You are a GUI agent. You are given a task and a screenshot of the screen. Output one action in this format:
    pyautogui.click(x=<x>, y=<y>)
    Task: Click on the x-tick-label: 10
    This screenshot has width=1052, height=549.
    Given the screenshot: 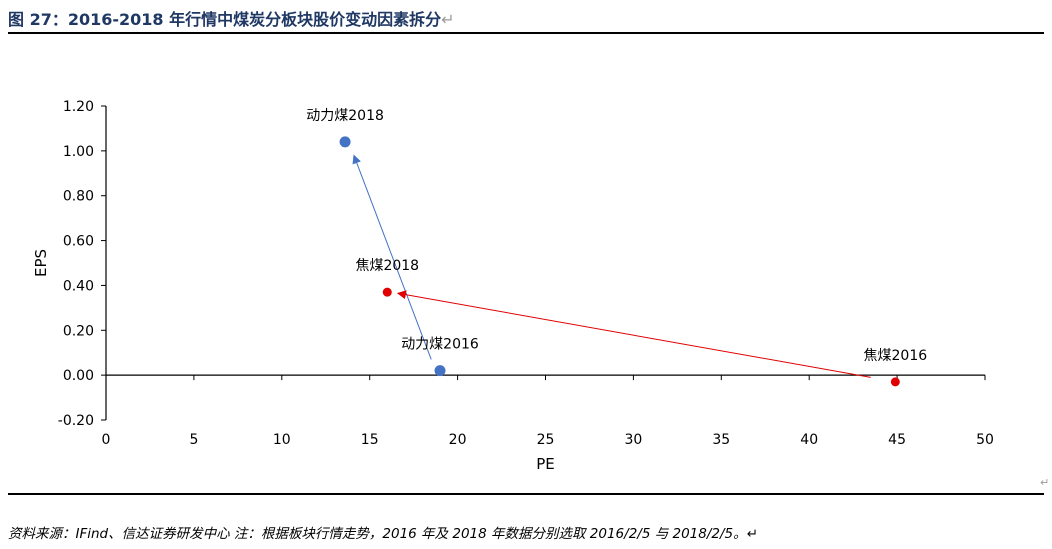 What is the action you would take?
    pyautogui.click(x=282, y=440)
    